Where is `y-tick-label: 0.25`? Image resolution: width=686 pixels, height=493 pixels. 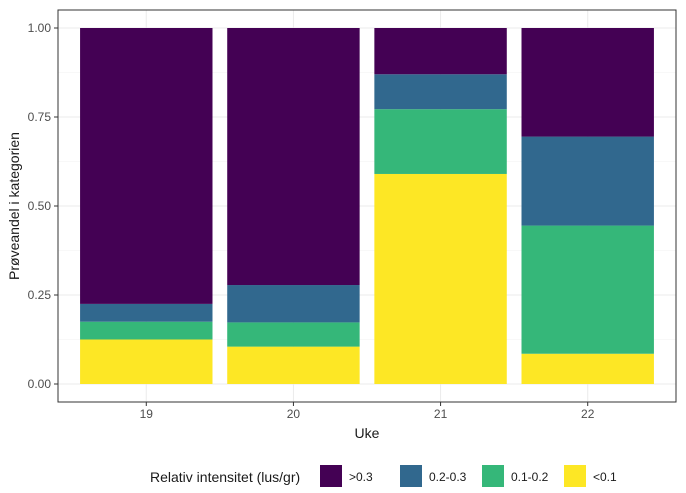
y-tick-label: 0.25 is located at coordinates (40, 295).